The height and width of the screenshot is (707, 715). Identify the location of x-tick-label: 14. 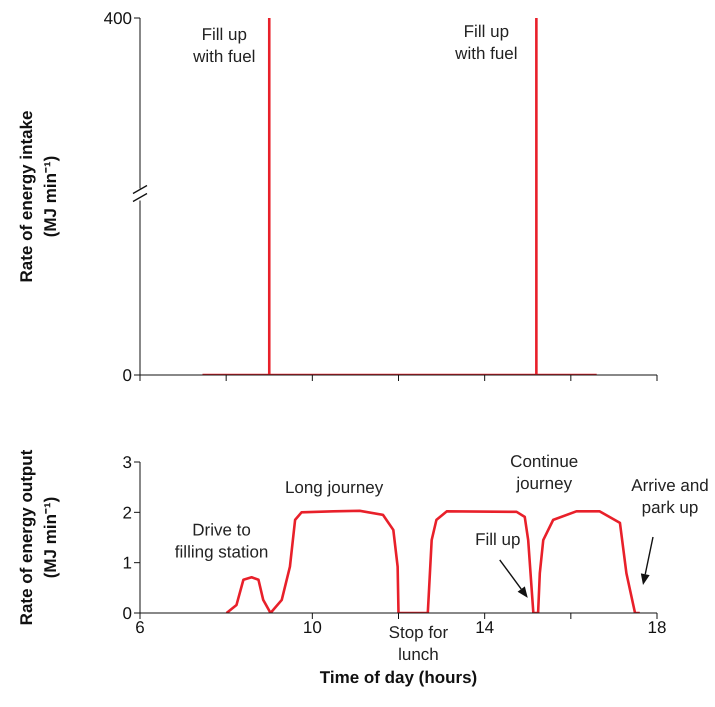
(484, 628).